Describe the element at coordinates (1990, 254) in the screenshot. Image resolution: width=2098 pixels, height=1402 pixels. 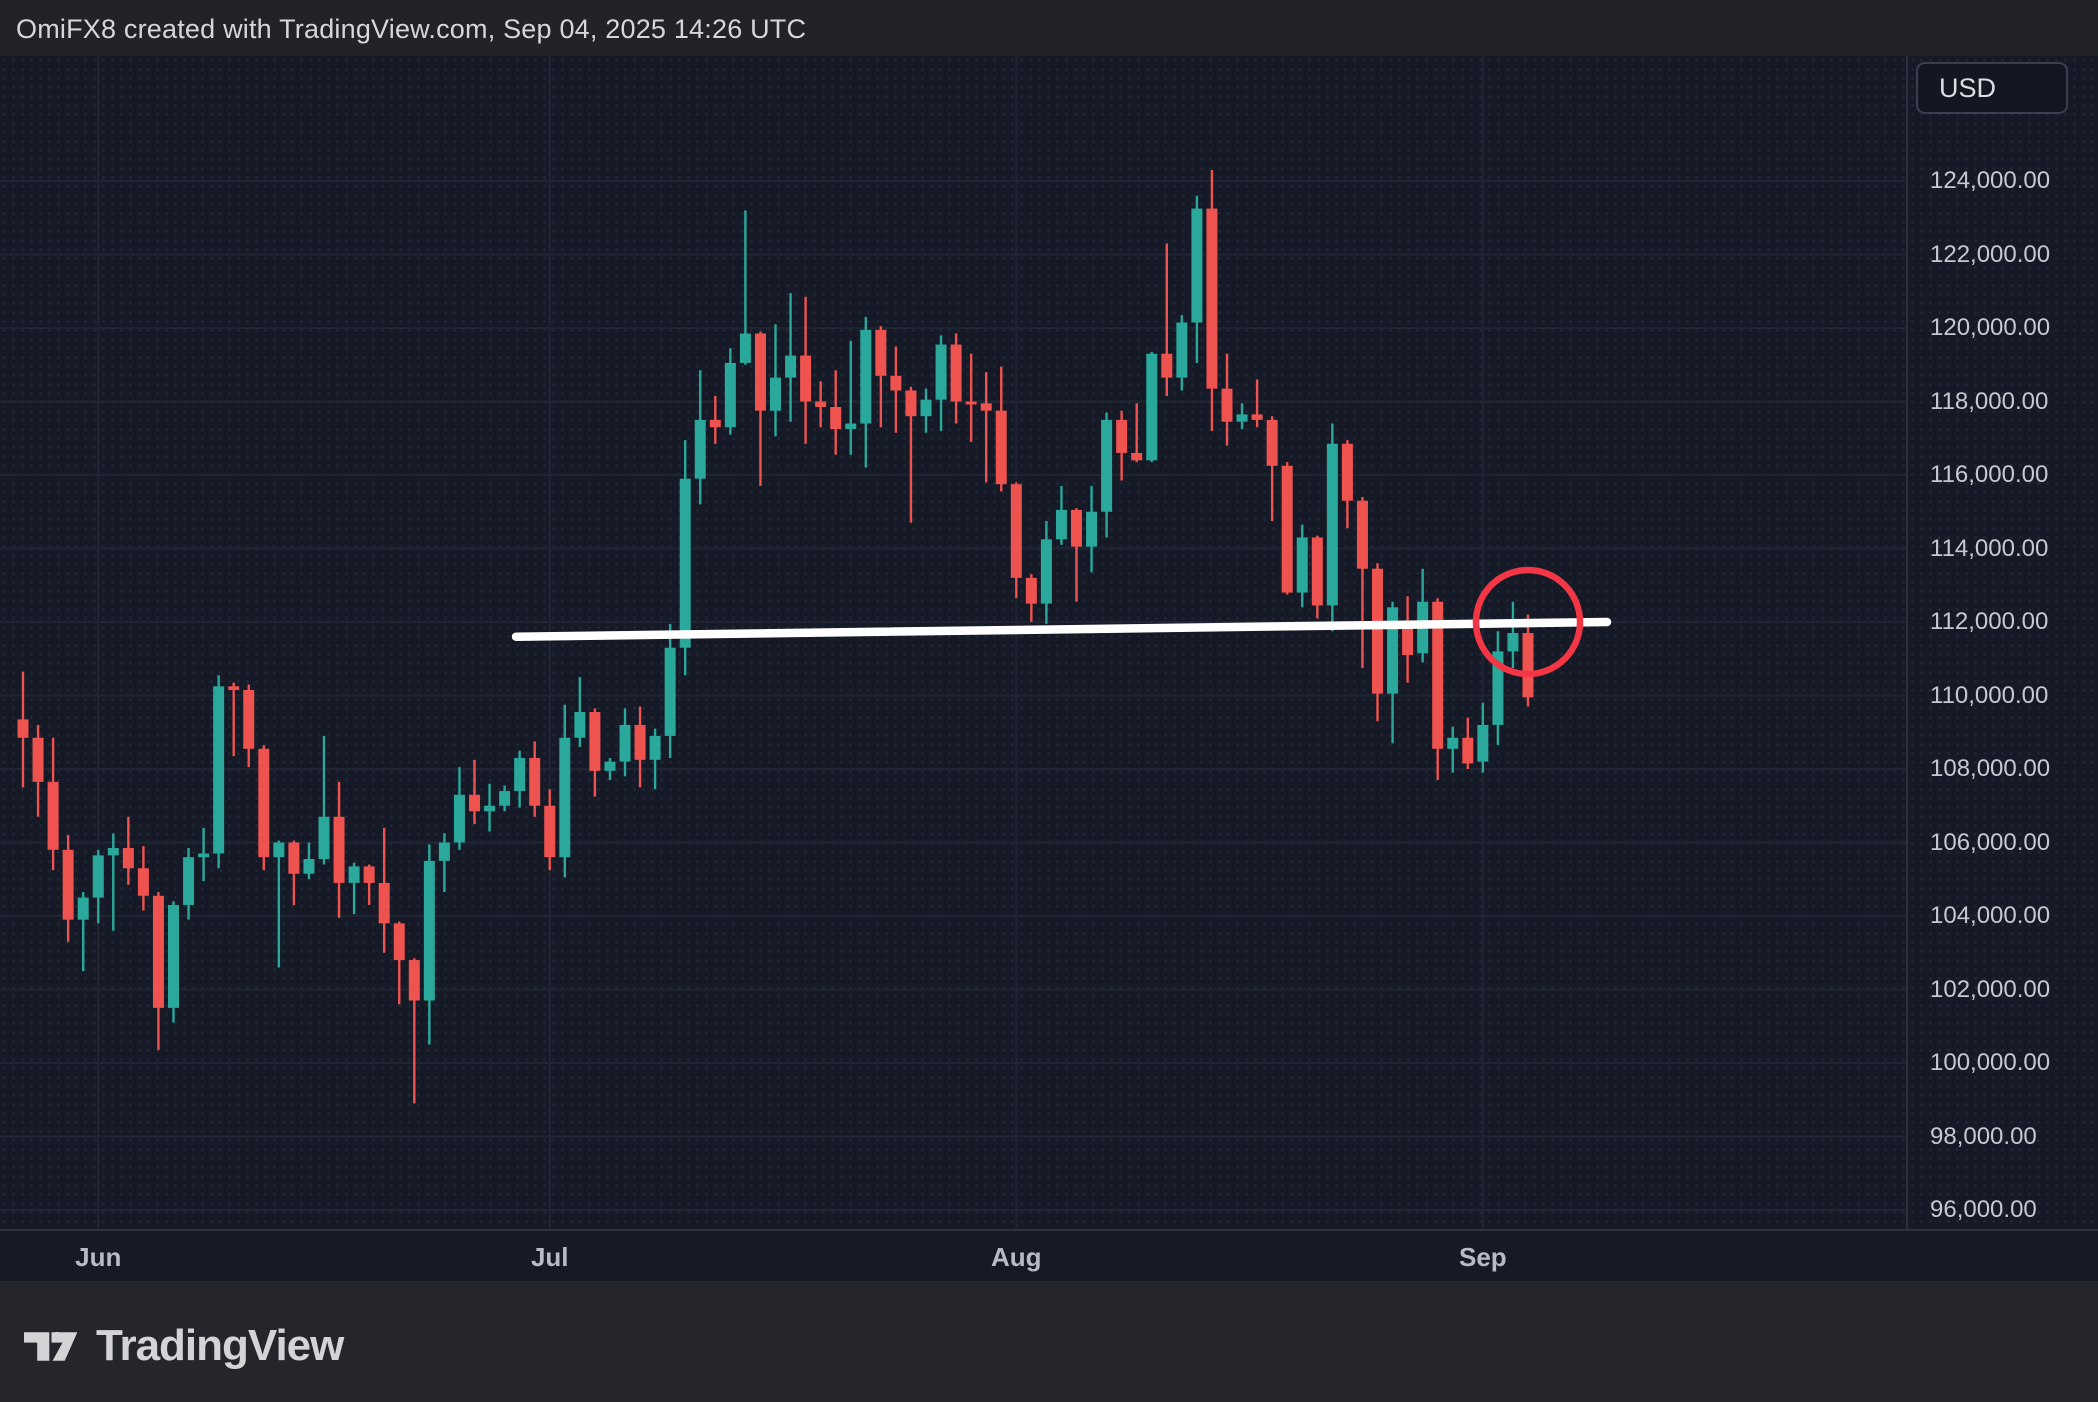
I see `price-tick-label: 122,000.00` at that location.